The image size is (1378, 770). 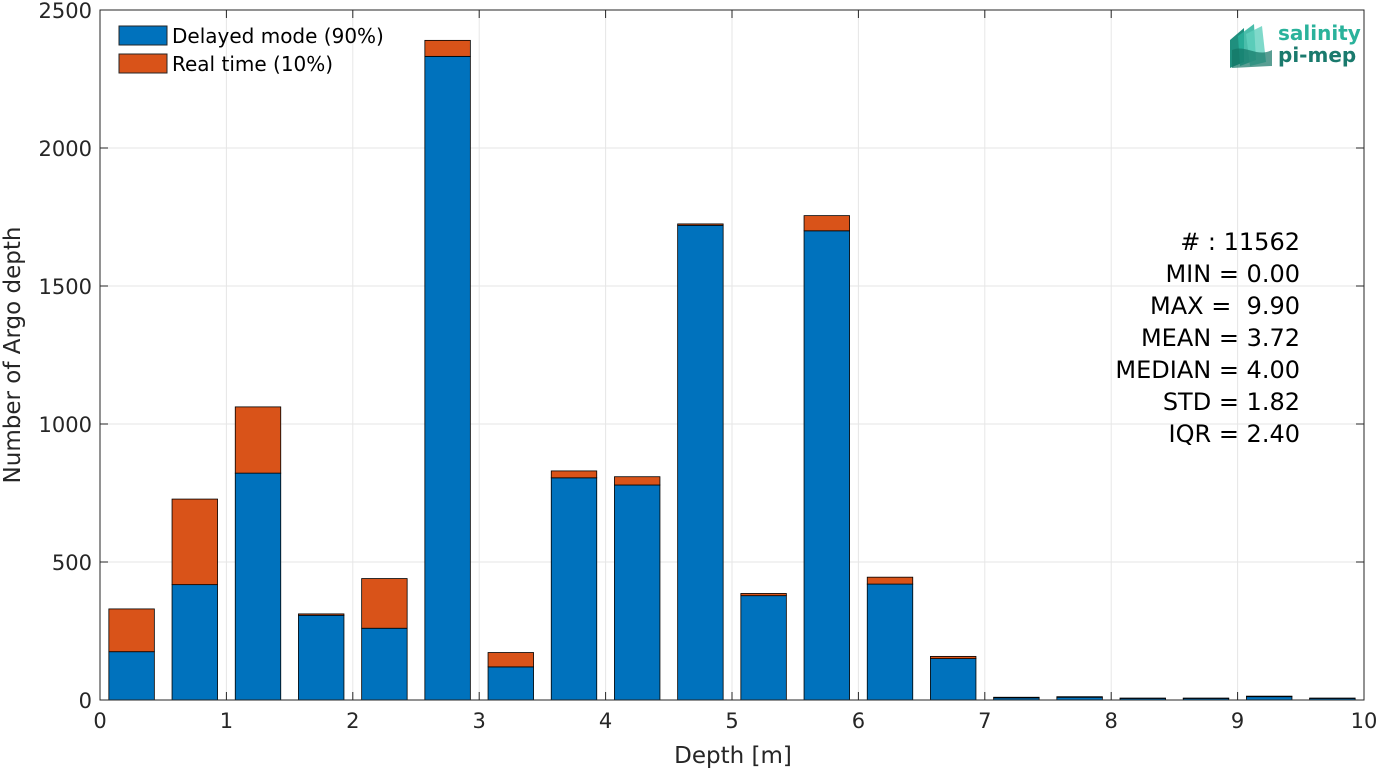 What do you see at coordinates (733, 756) in the screenshot?
I see `x-axis-label: Depth [m]` at bounding box center [733, 756].